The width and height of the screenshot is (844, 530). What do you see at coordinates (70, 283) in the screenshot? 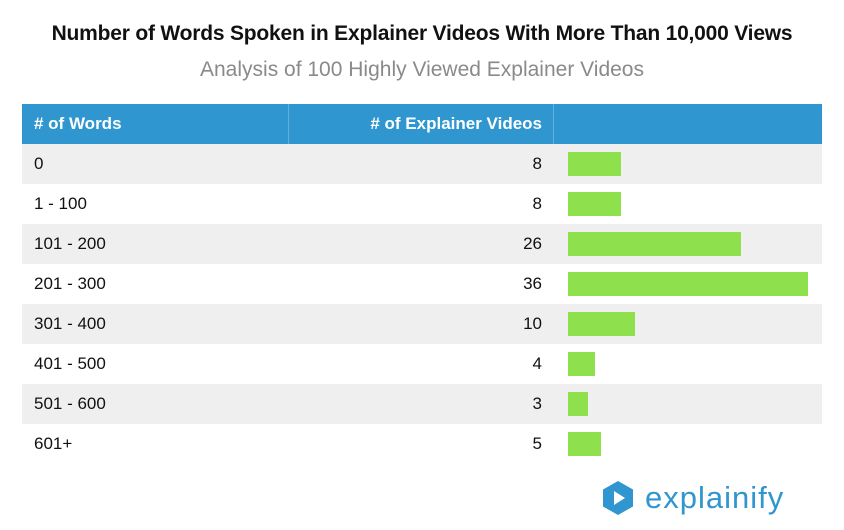
I see `cell-words: 201 - 300` at bounding box center [70, 283].